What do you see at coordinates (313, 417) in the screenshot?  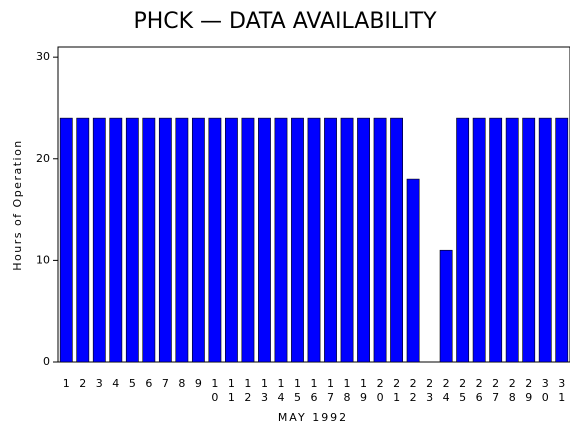 I see `x-axis-label: MAY 1992` at bounding box center [313, 417].